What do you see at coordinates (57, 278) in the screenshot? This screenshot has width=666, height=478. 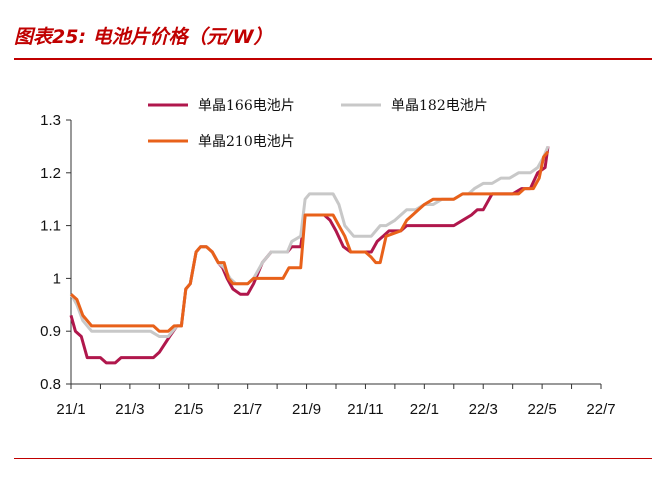 I see `y-tick-label: 1` at bounding box center [57, 278].